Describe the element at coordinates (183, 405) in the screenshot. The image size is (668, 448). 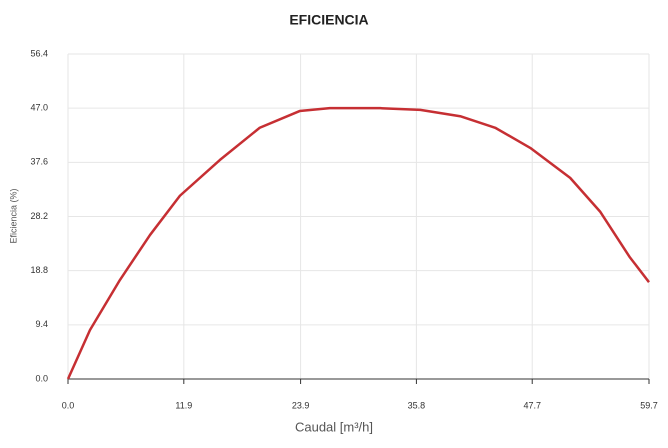
I see `x-tick-label: 11.9` at that location.